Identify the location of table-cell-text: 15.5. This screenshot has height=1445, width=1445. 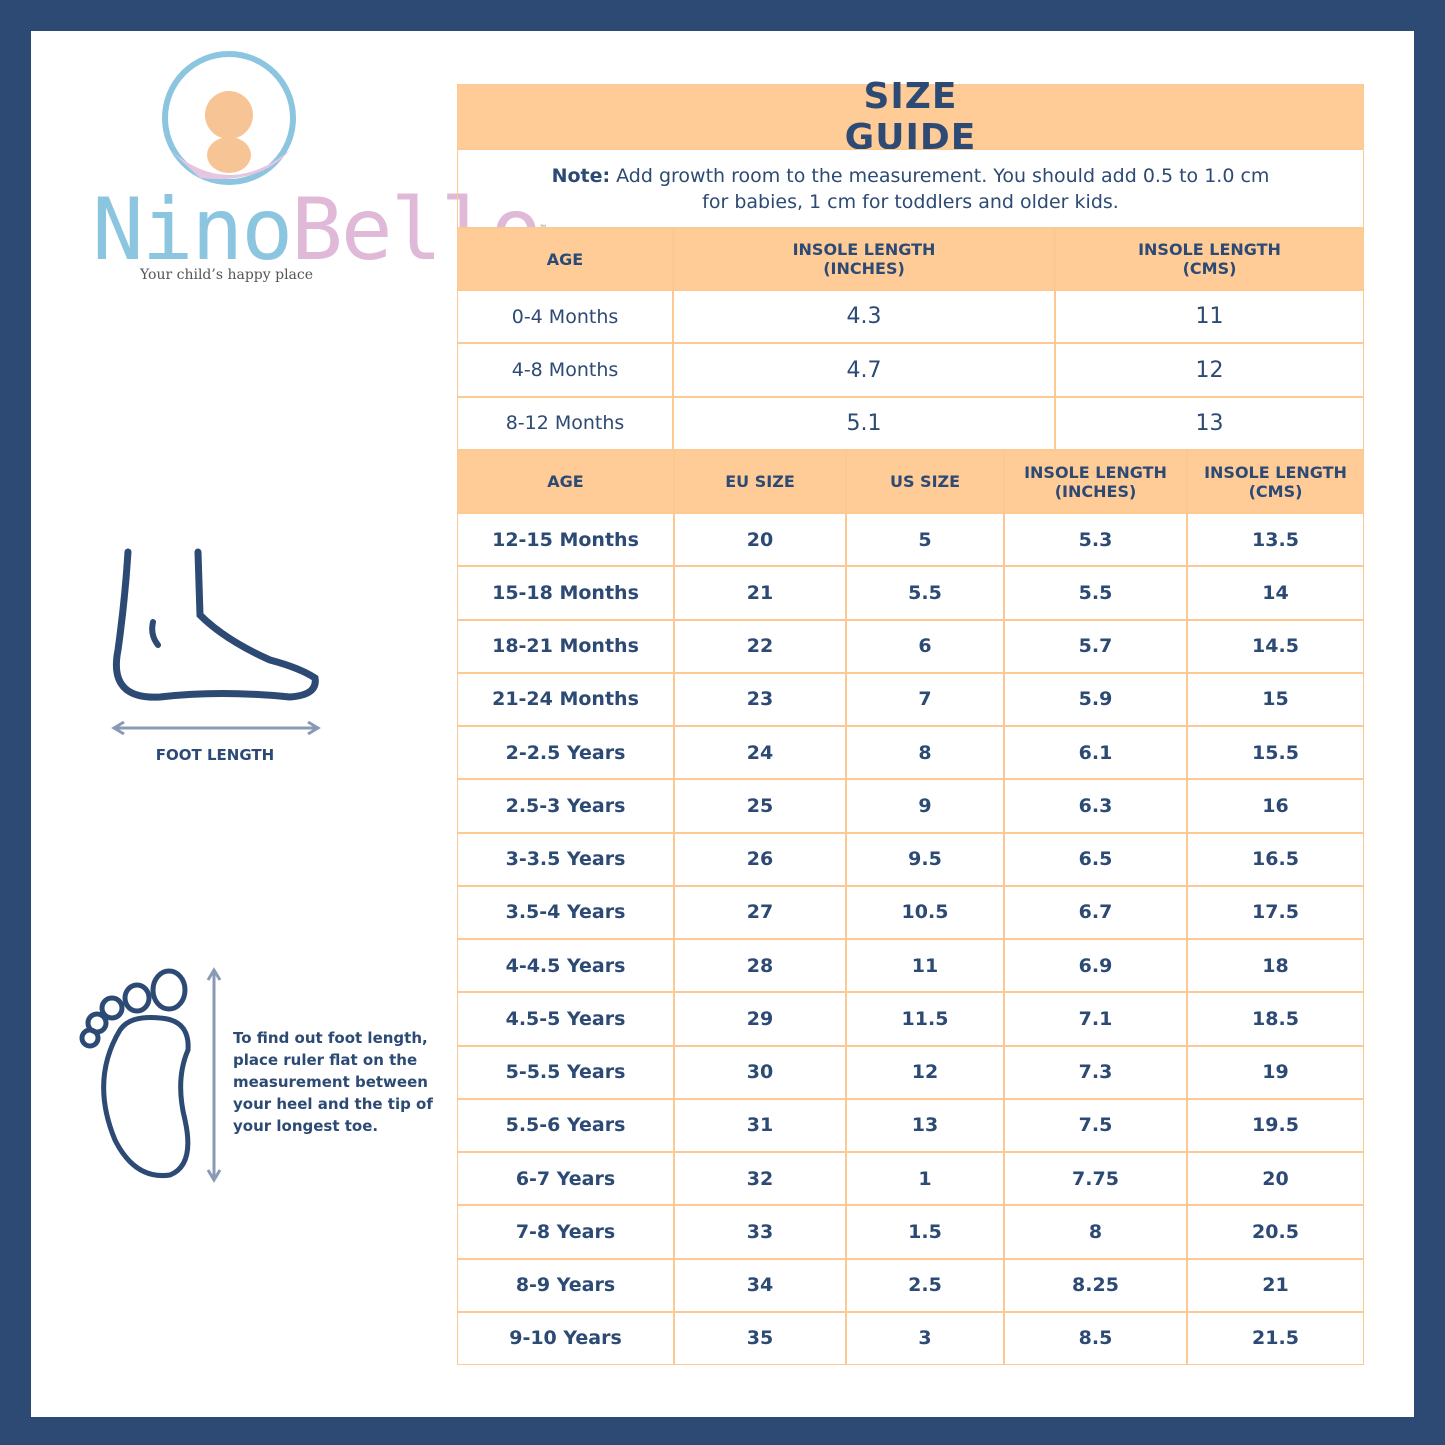
(1275, 752).